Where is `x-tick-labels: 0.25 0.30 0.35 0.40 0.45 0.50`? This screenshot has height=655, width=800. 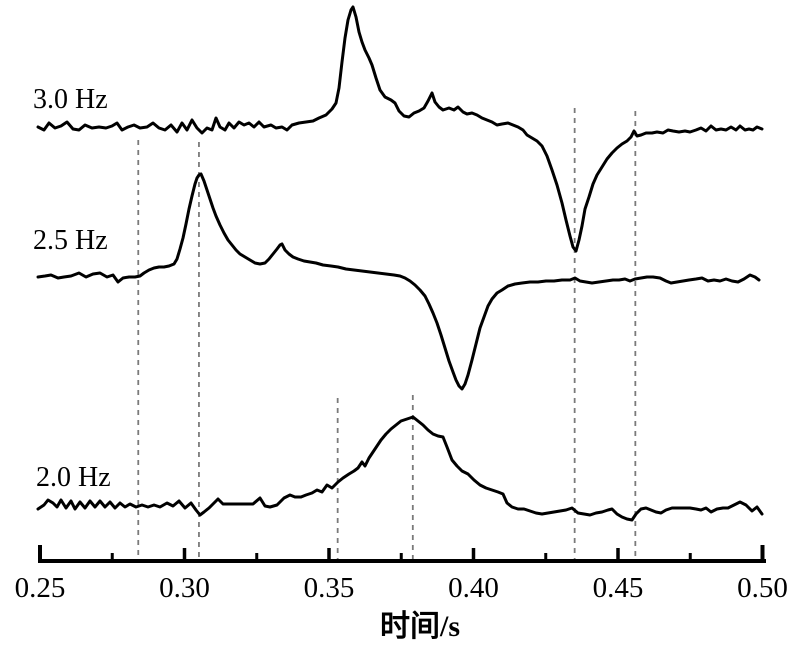
x-tick-labels: 0.25 0.30 0.35 0.40 0.45 0.50 is located at coordinates (400, 590).